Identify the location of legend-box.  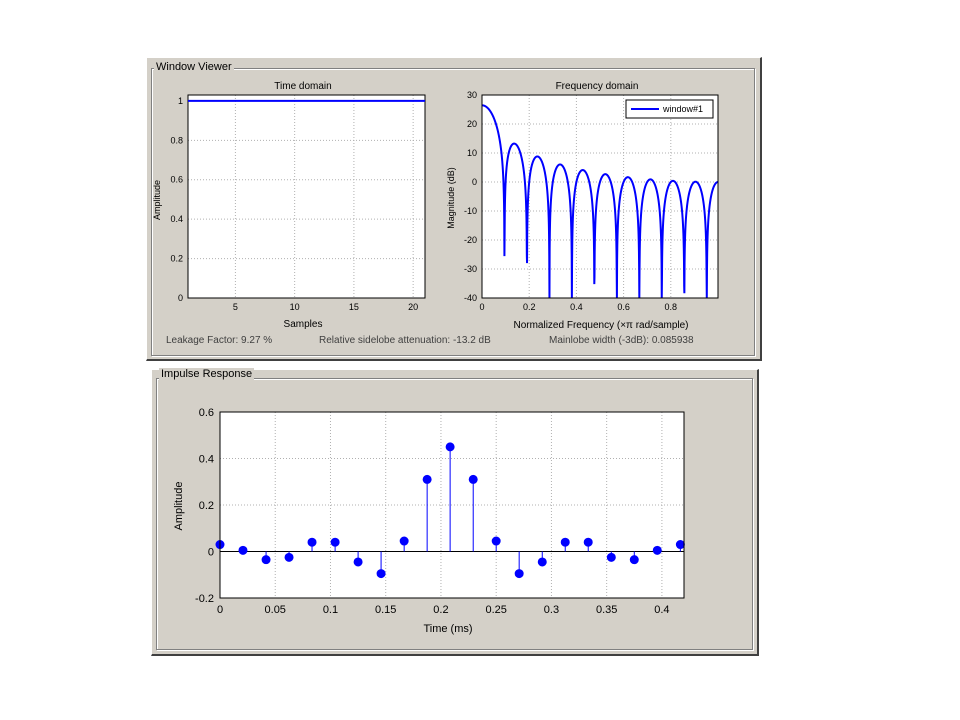
(669, 109).